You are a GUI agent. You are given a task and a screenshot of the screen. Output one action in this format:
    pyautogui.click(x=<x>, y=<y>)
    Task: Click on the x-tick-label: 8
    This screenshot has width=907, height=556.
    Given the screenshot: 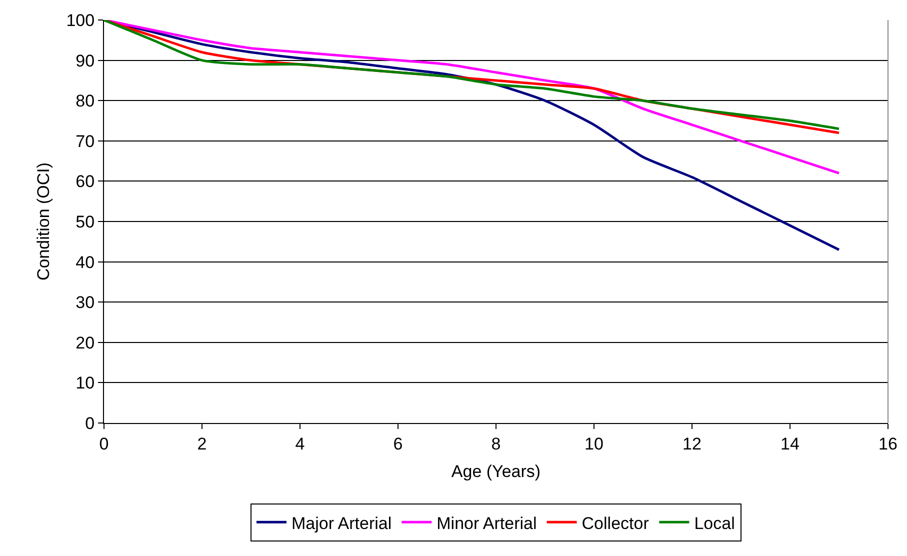 What is the action you would take?
    pyautogui.click(x=496, y=444)
    